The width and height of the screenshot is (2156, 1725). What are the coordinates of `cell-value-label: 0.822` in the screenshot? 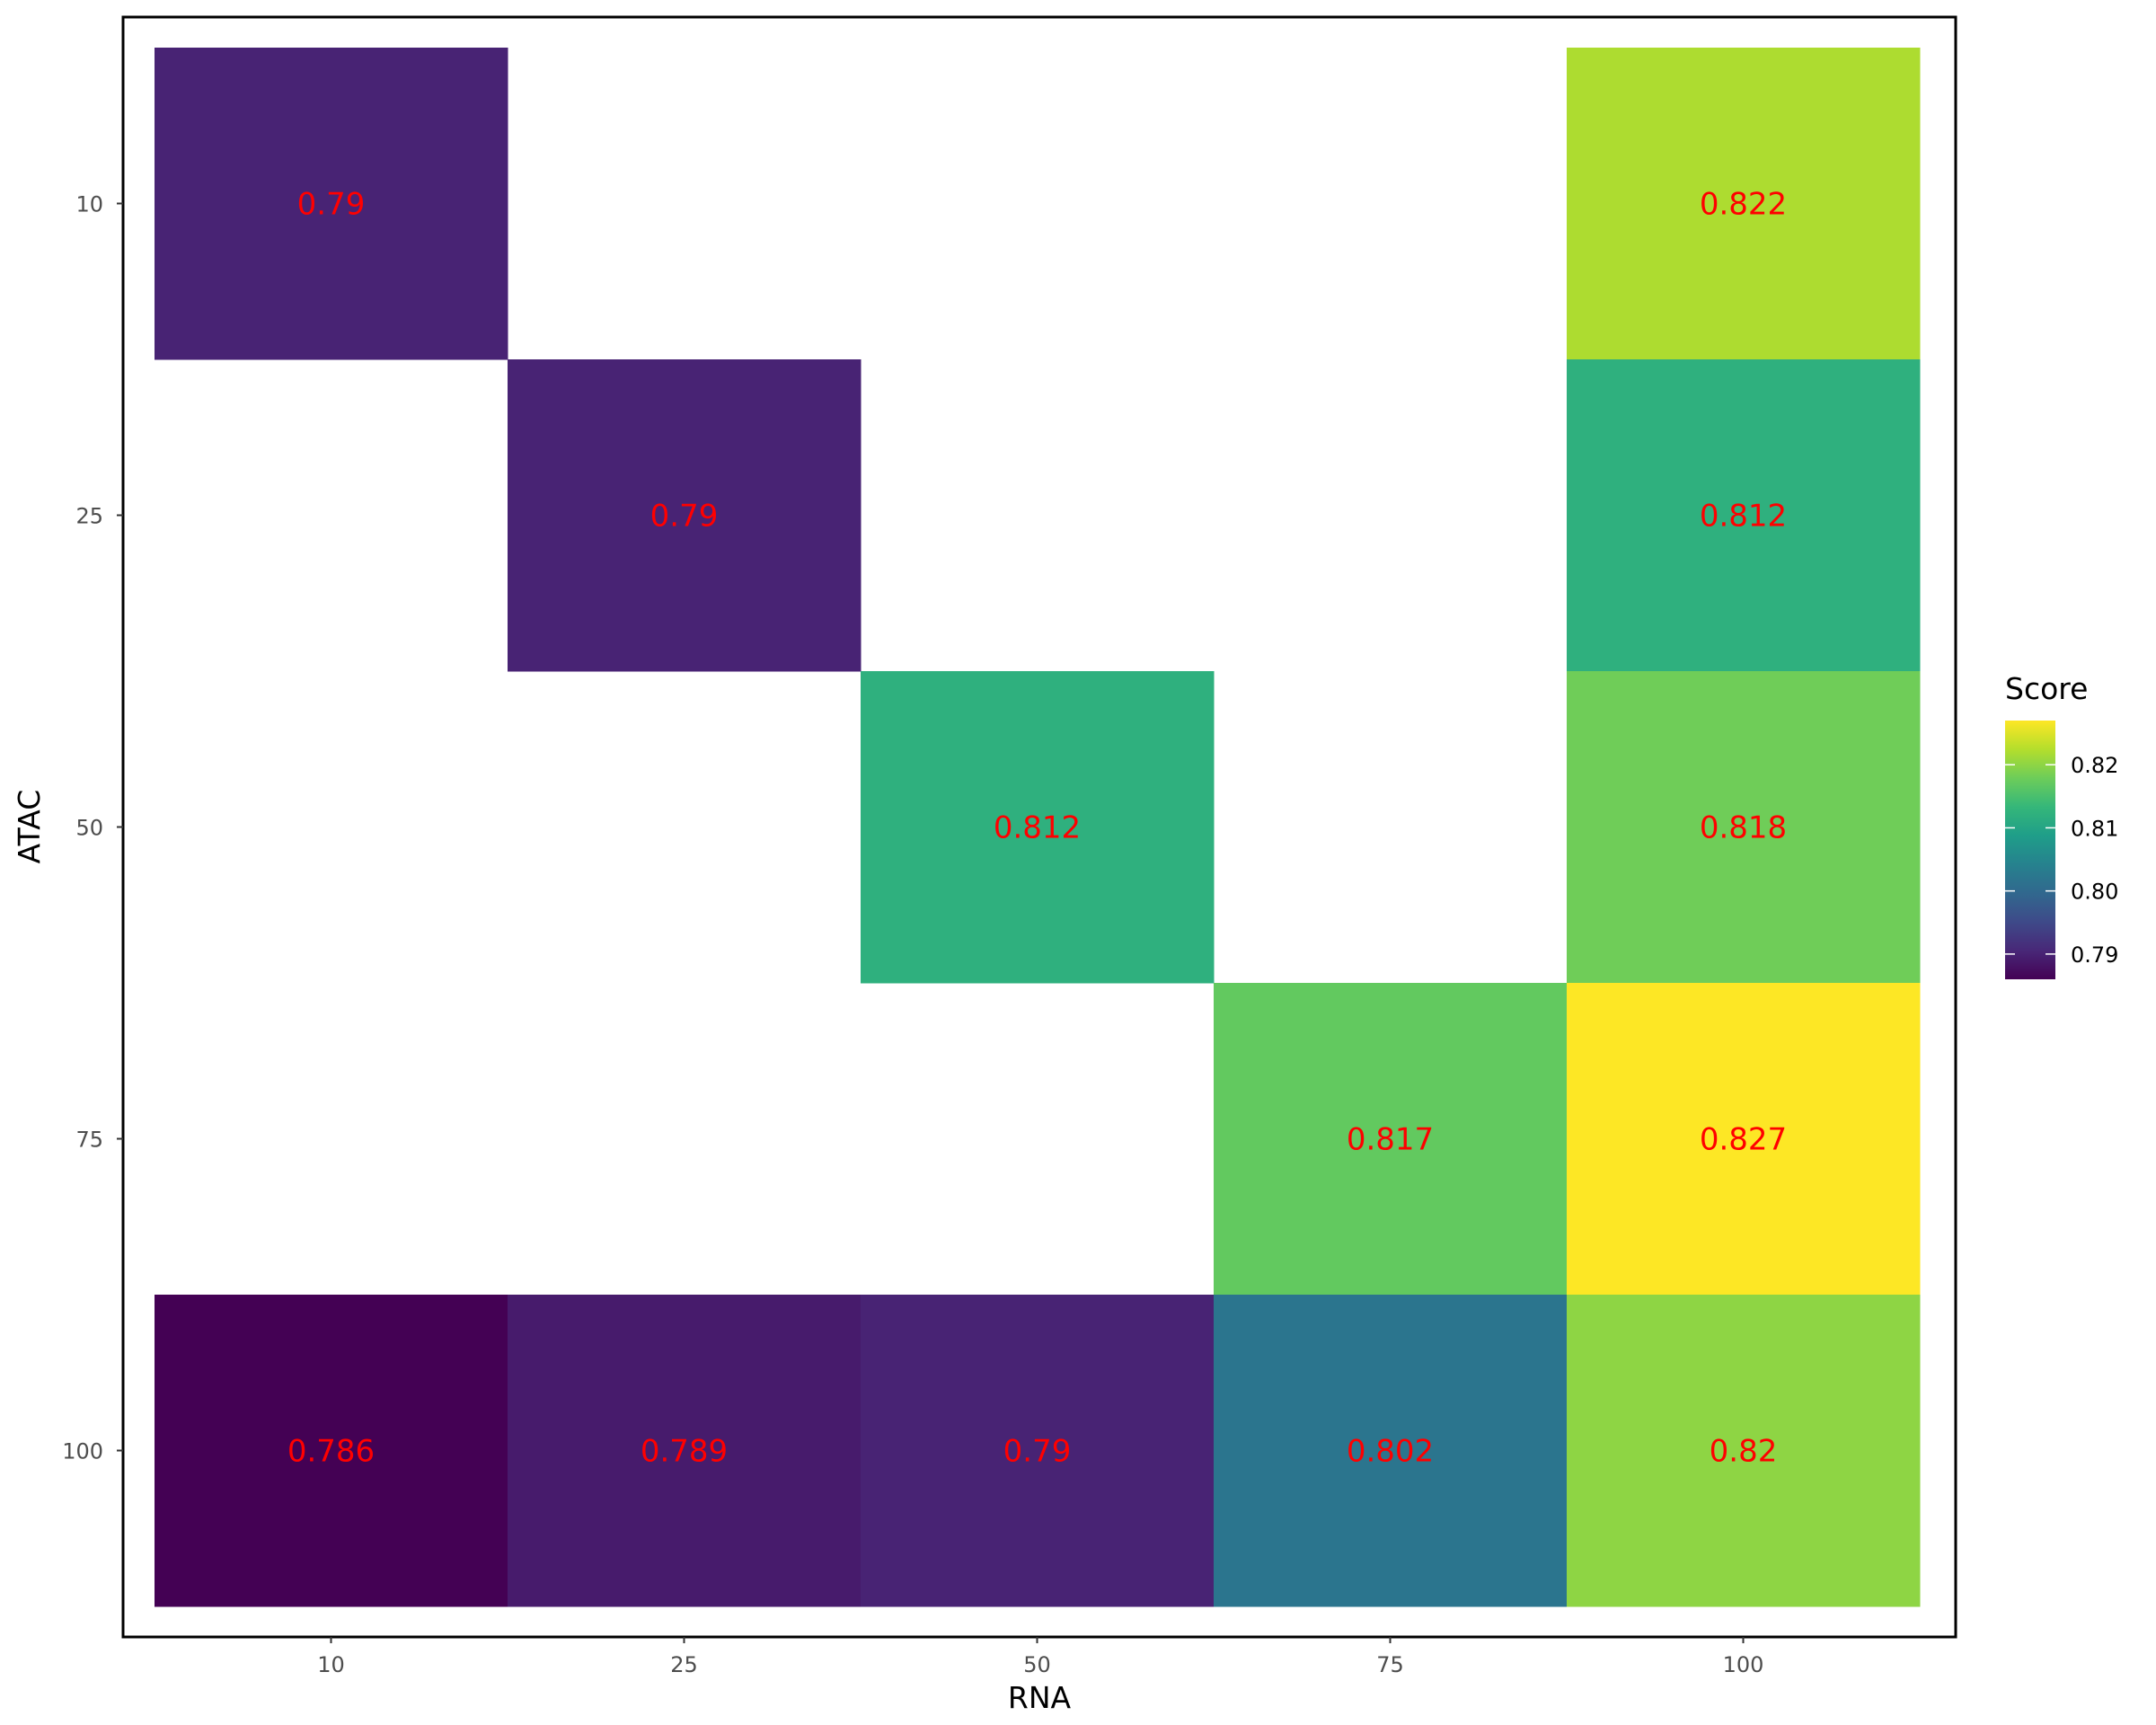 It's located at (1743, 205).